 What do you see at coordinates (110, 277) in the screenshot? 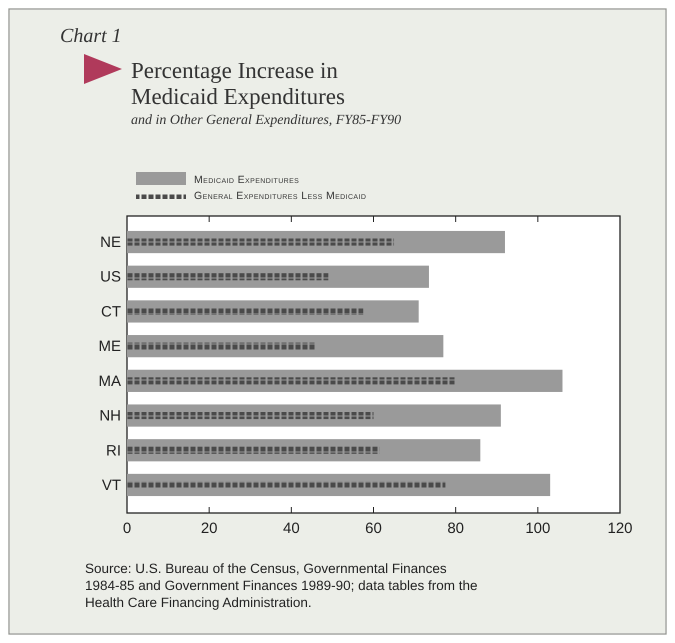
I see `y-tick-label: US` at bounding box center [110, 277].